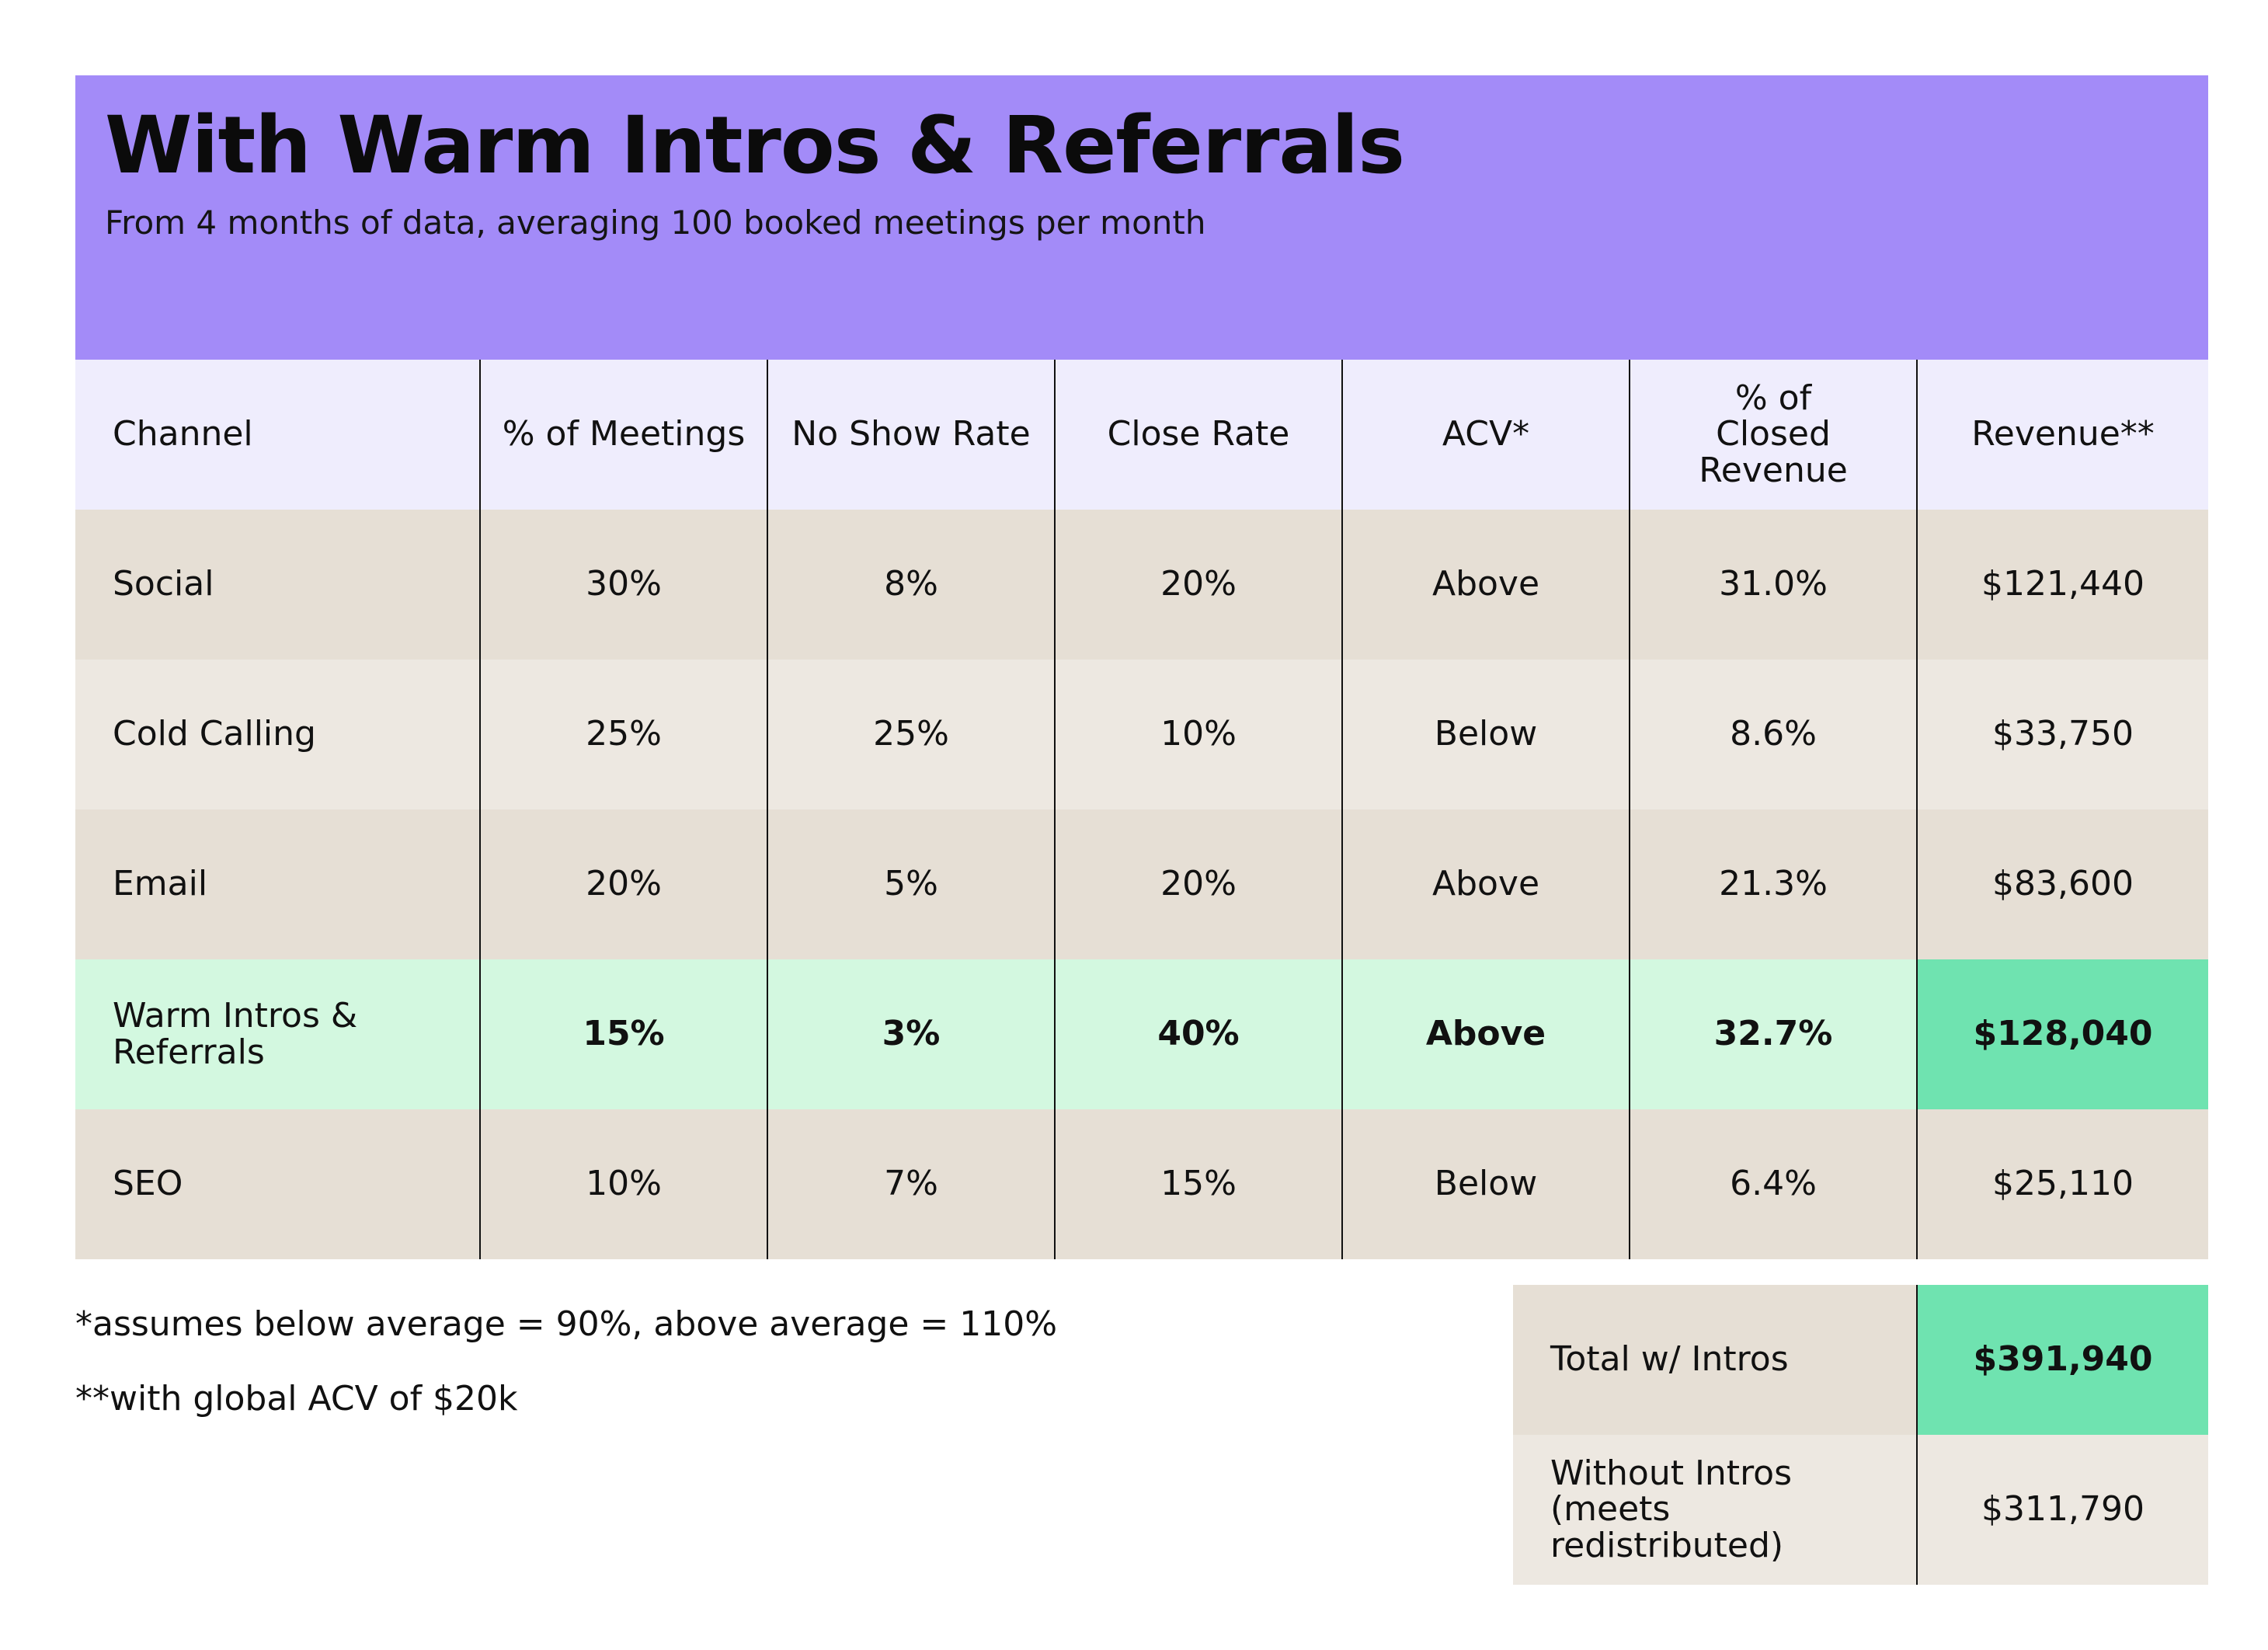  I want to click on table-row: SEO 10% 7% 15% Below 6.4% $25,110, so click(1141, 1184).